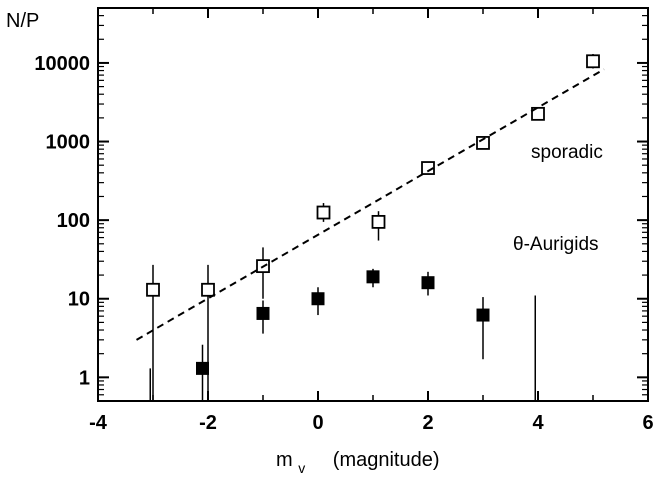 The width and height of the screenshot is (655, 485). What do you see at coordinates (538, 423) in the screenshot?
I see `x-tick-label: 4` at bounding box center [538, 423].